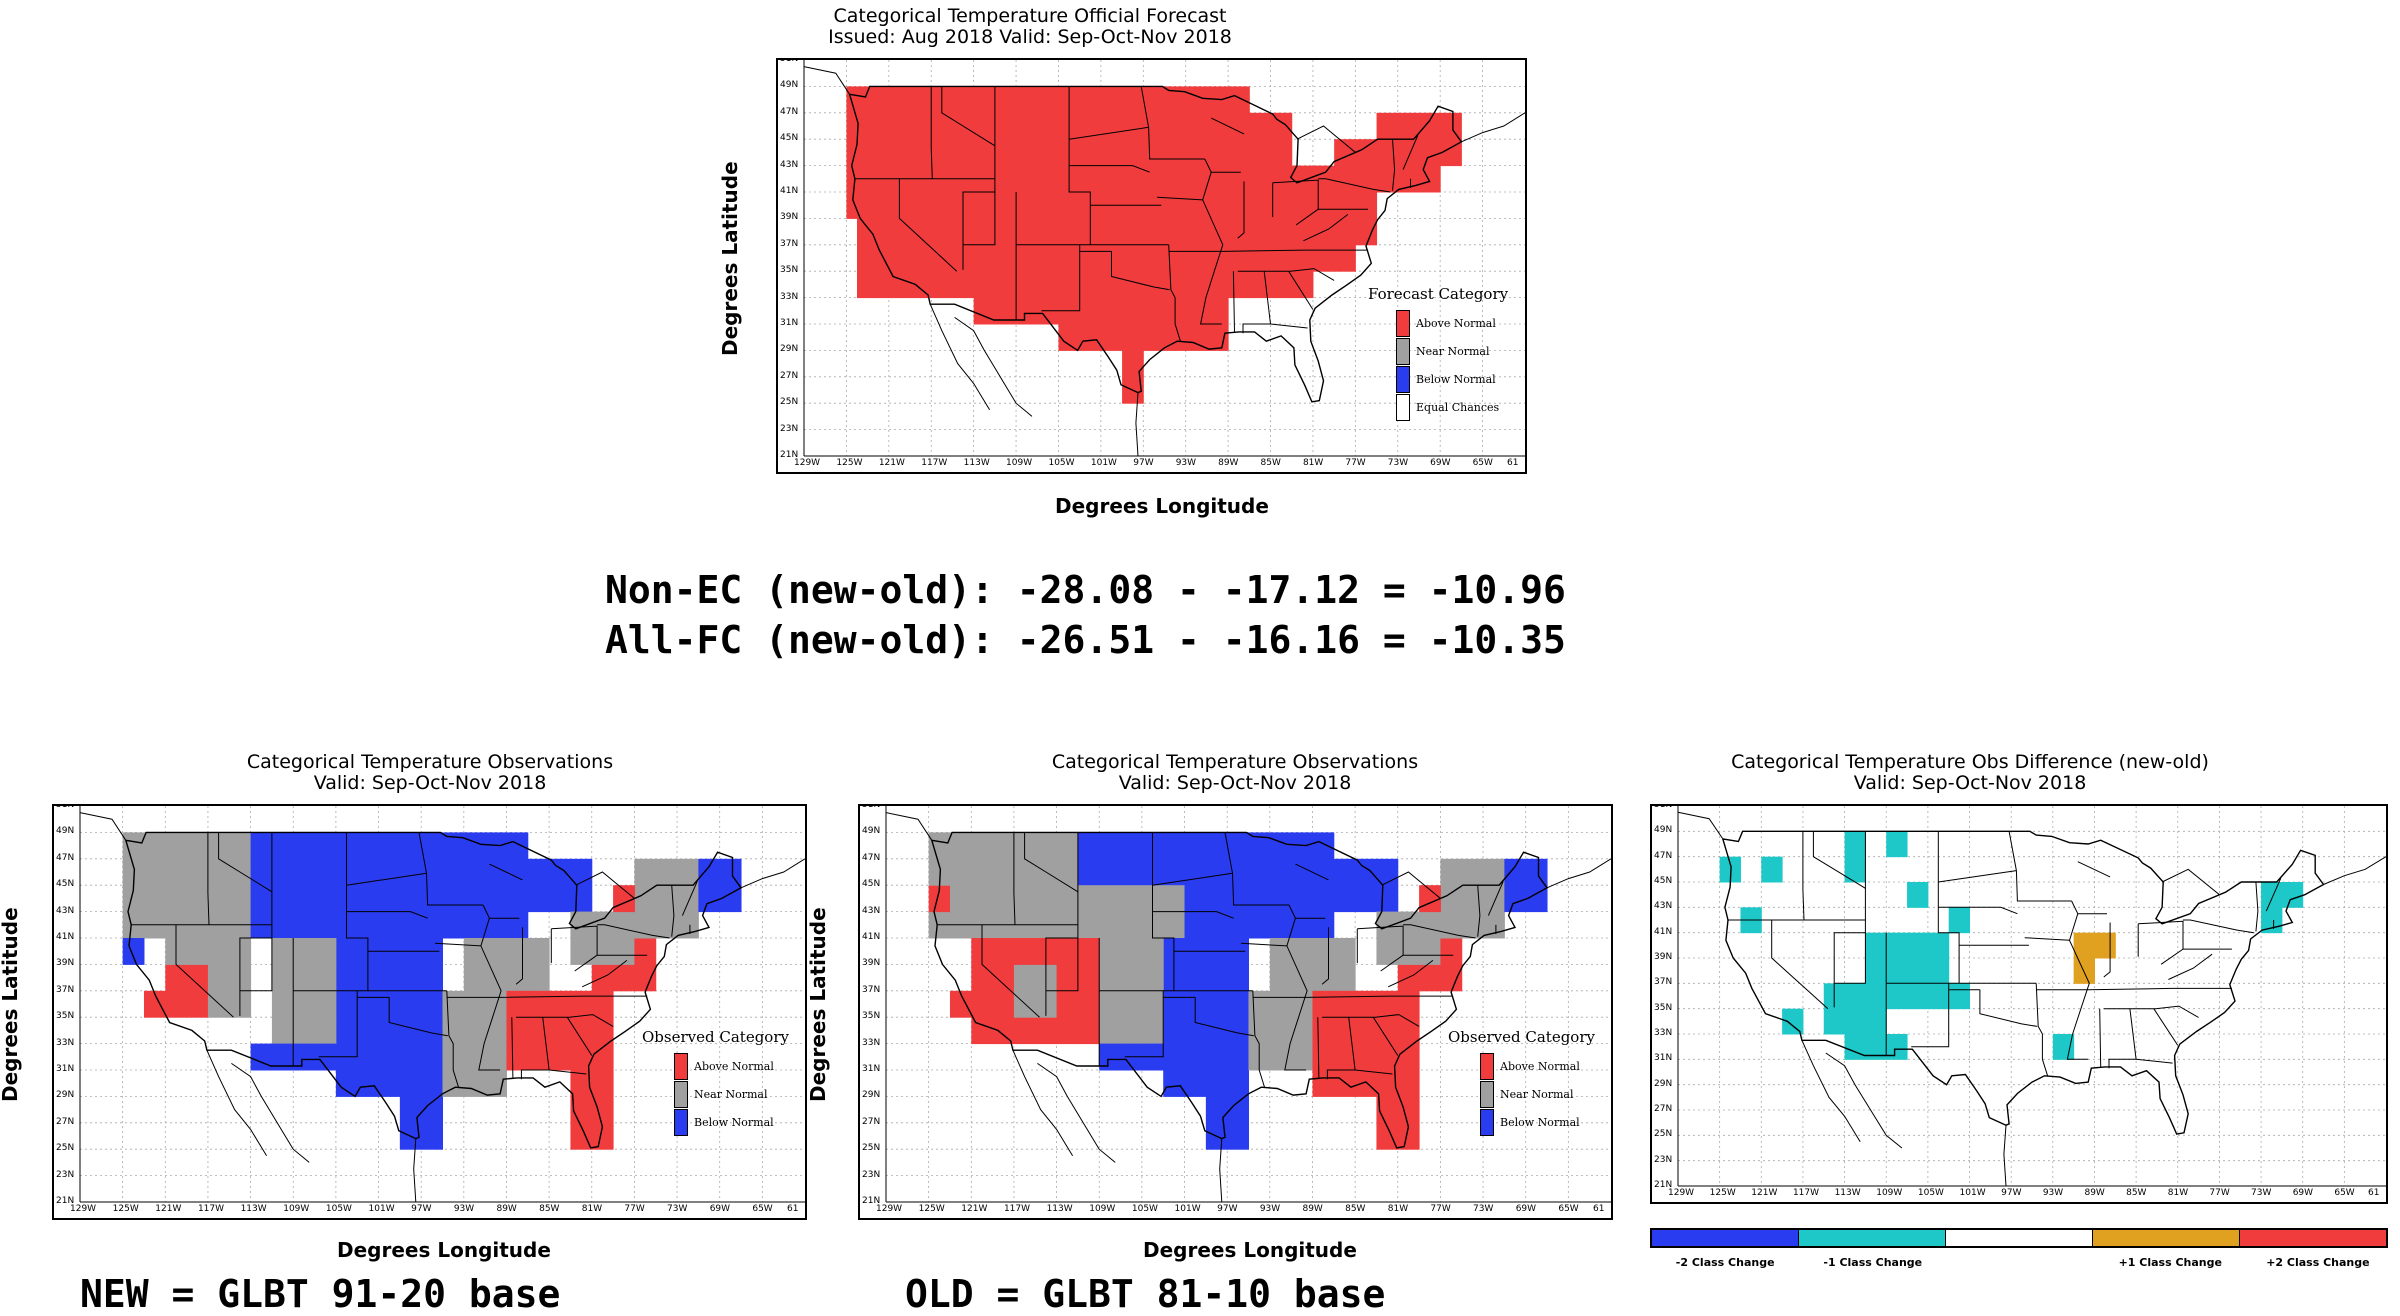 The height and width of the screenshot is (1316, 2400). What do you see at coordinates (1872, 1238) in the screenshot?
I see `colorbar-segment` at bounding box center [1872, 1238].